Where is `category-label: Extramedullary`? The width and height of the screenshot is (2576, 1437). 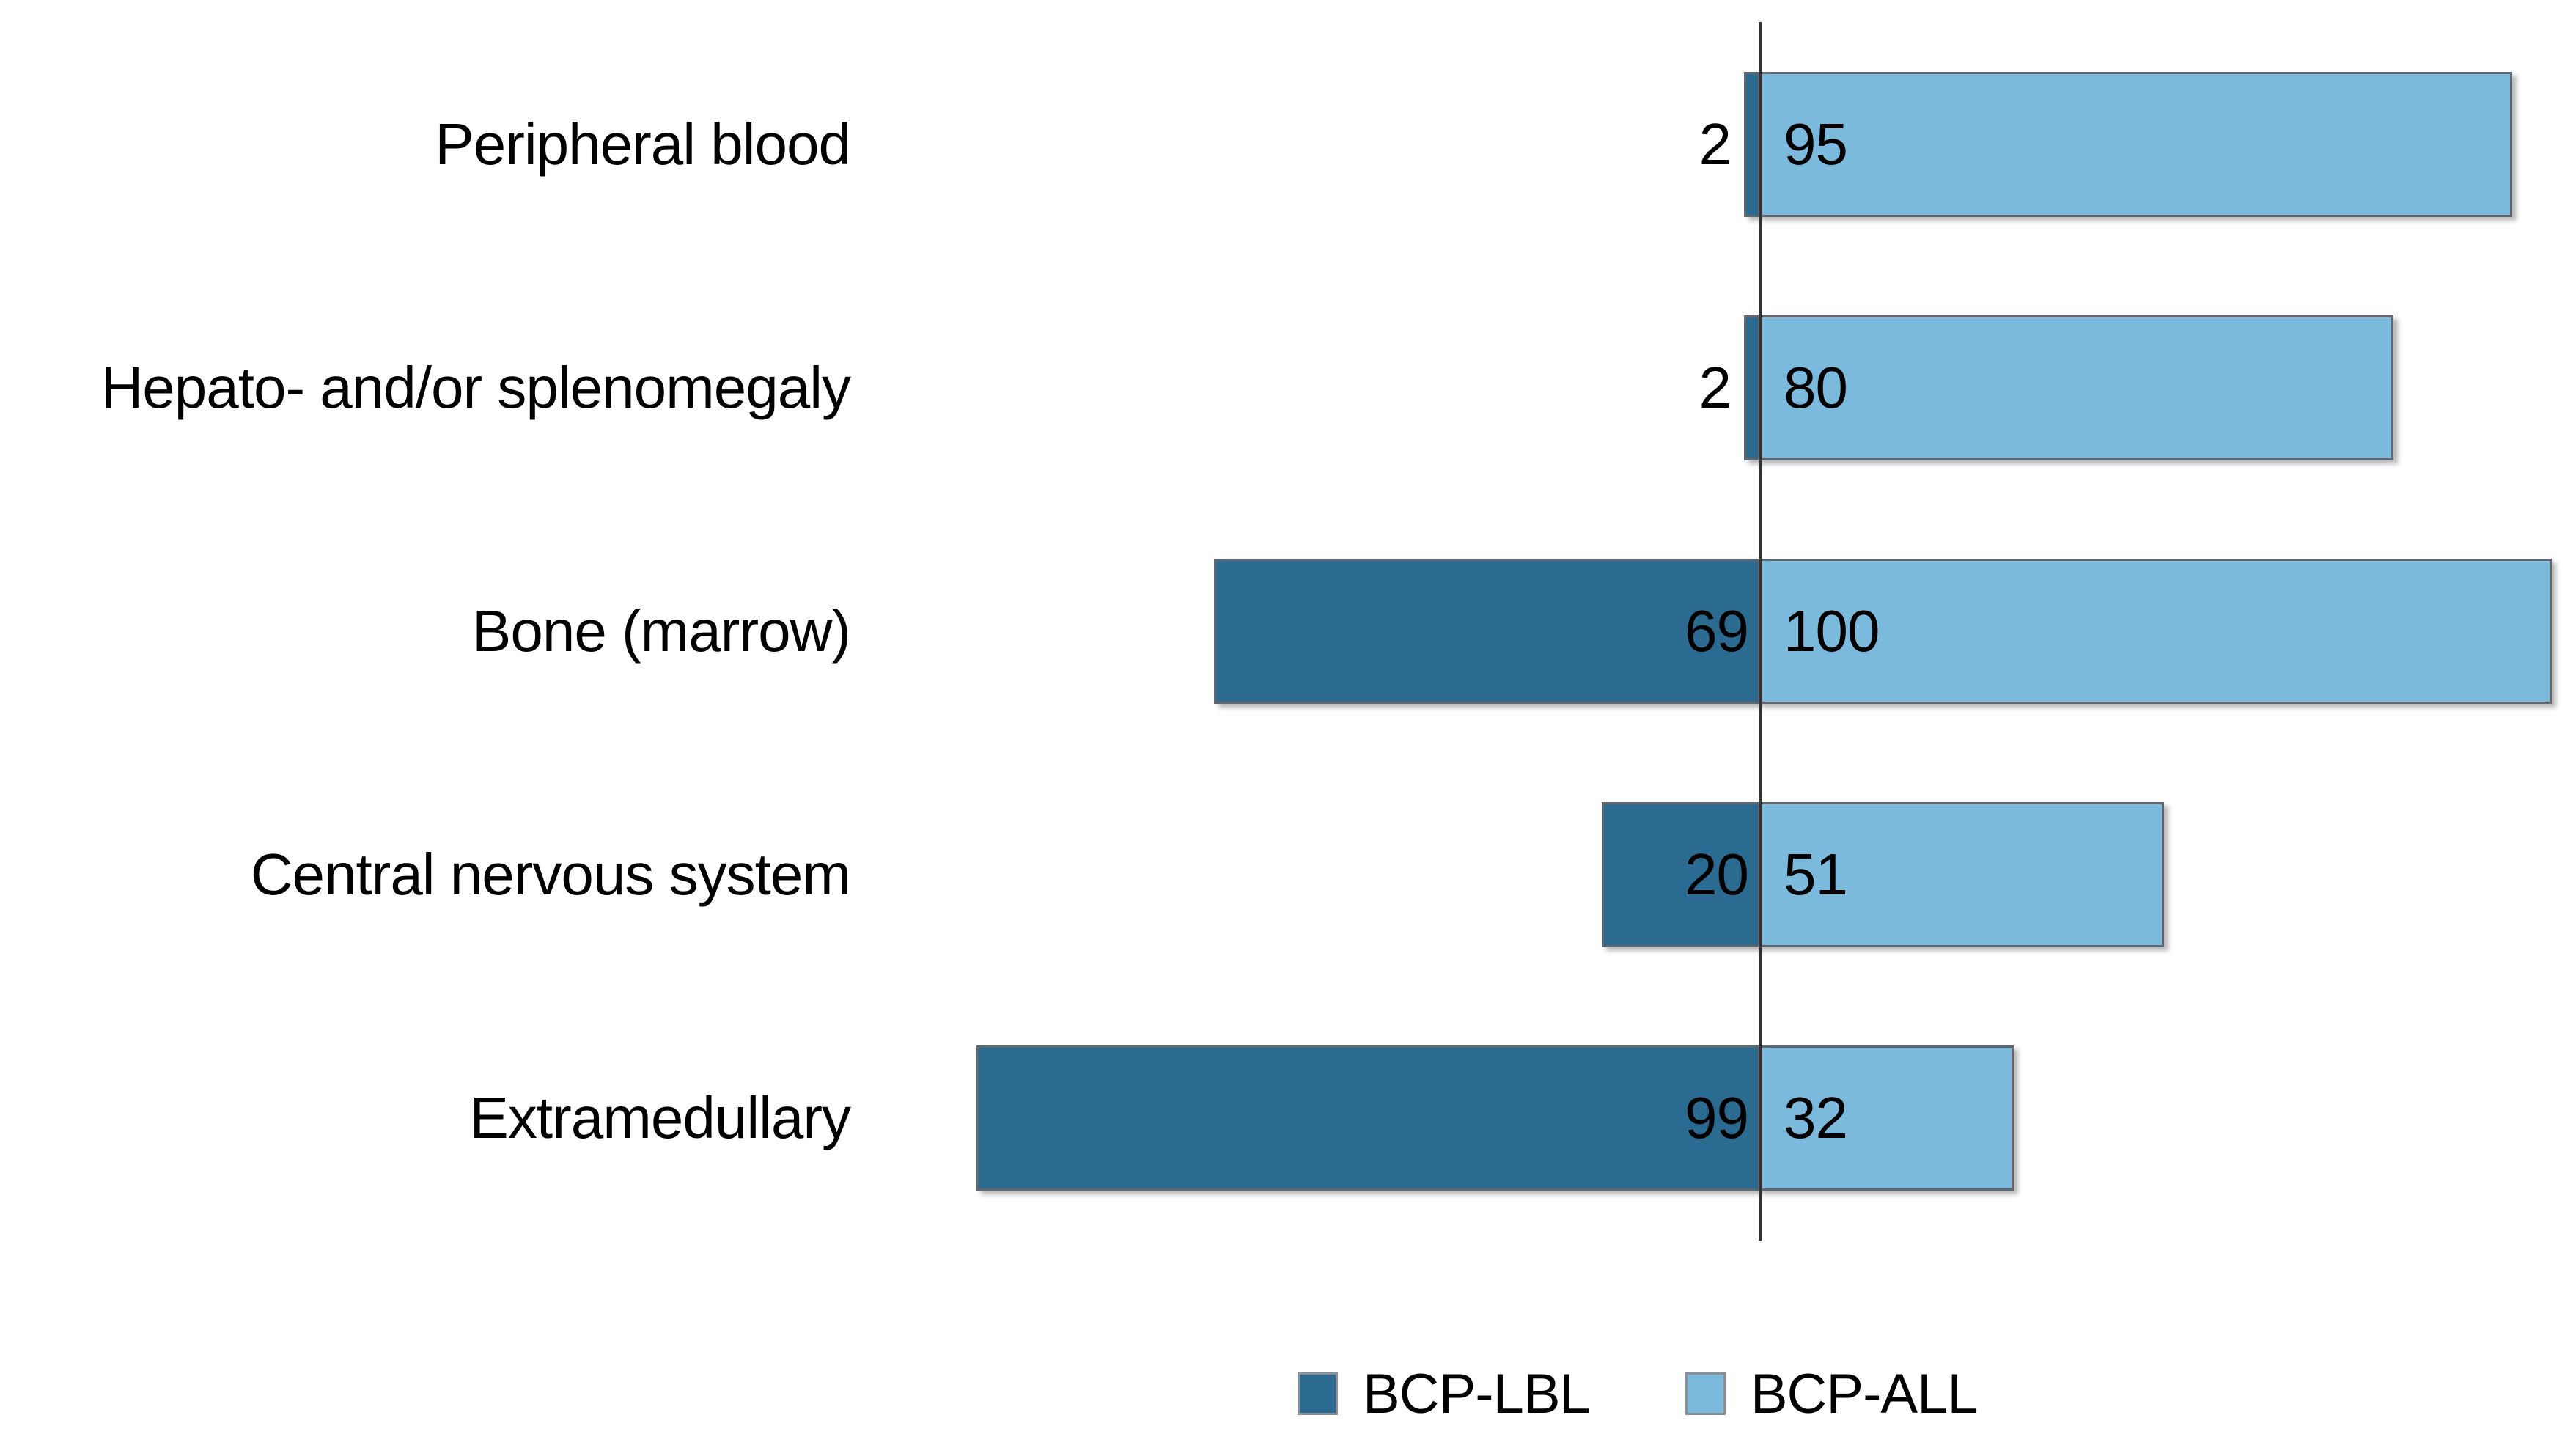
category-label: Extramedullary is located at coordinates (660, 1117).